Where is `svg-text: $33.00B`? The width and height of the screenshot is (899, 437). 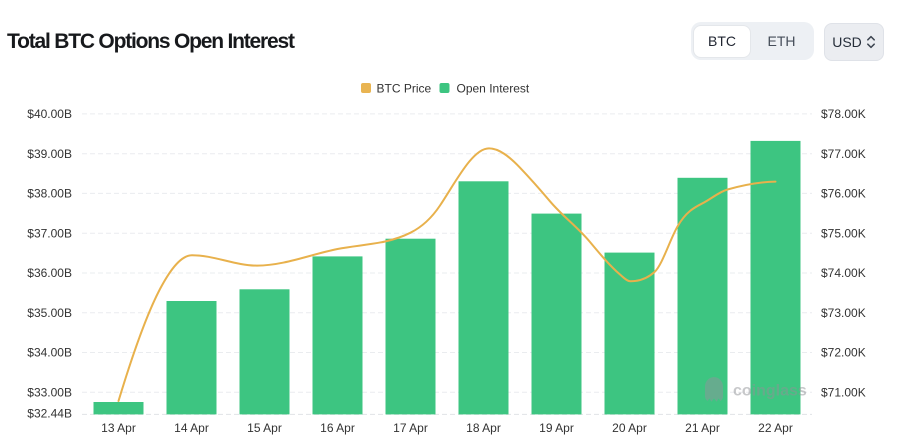
svg-text: $33.00B is located at coordinates (49, 392).